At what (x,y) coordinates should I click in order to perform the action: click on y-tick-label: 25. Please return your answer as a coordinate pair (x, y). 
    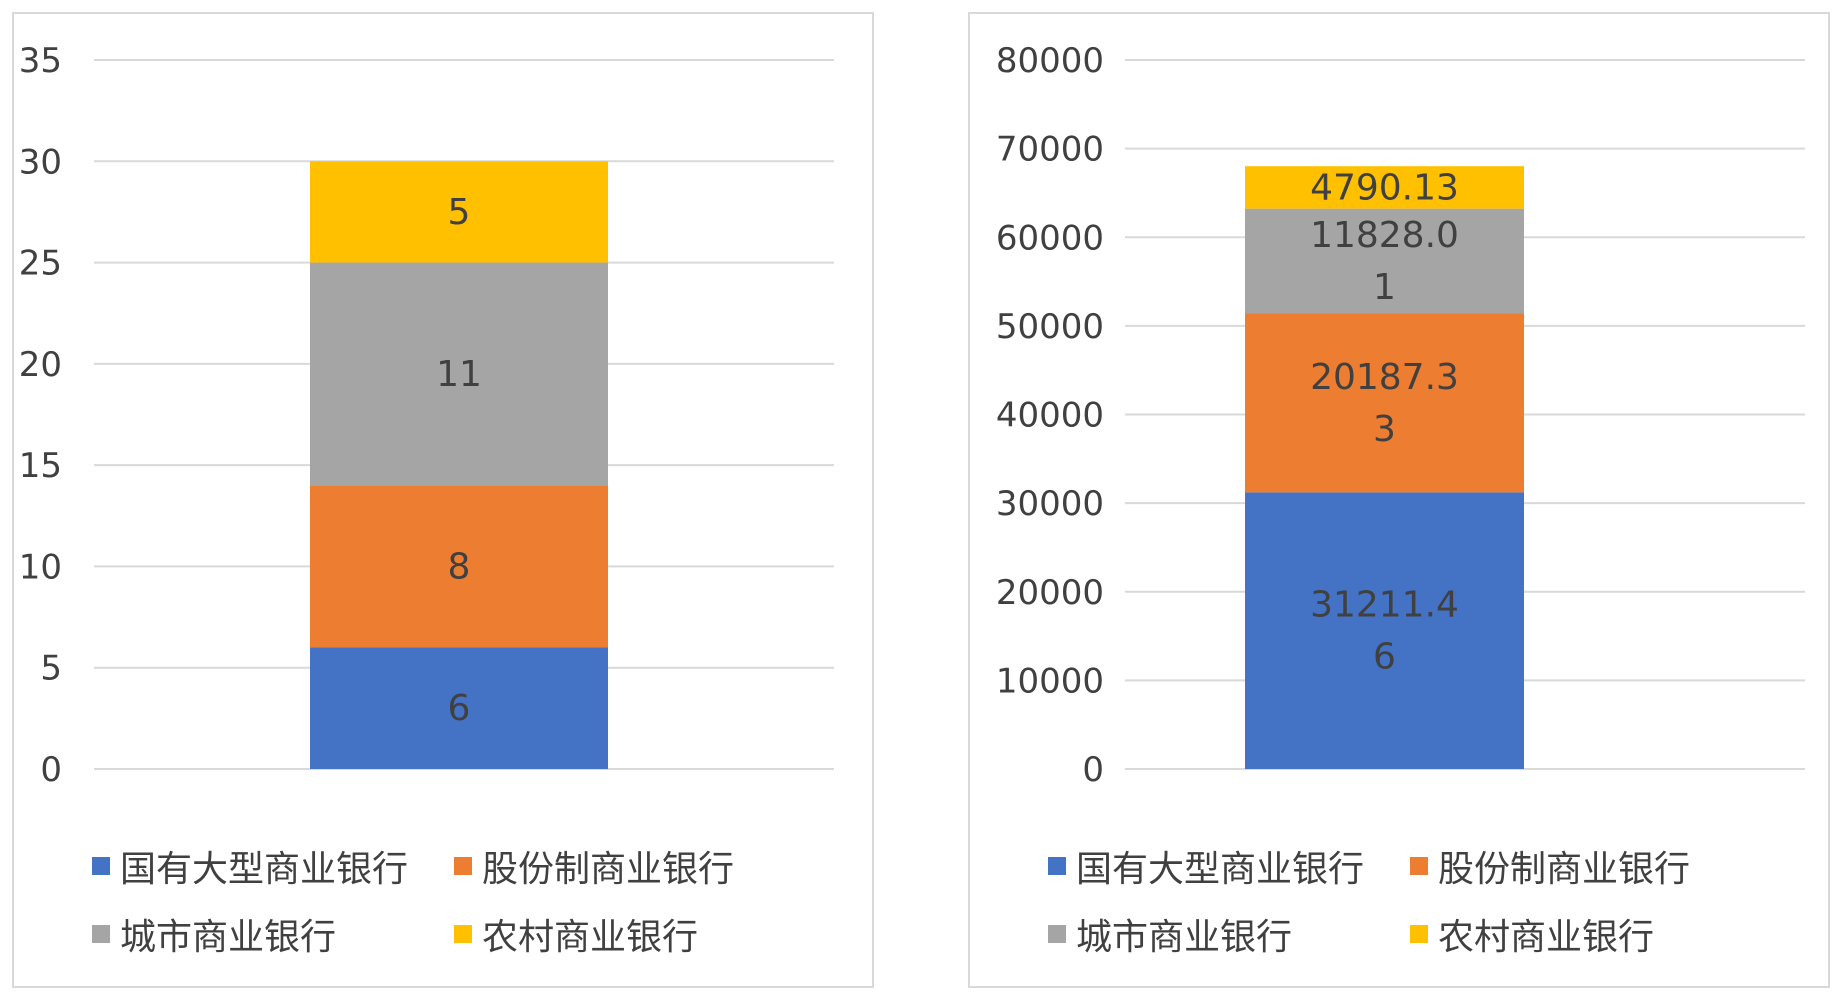
    Looking at the image, I should click on (40, 264).